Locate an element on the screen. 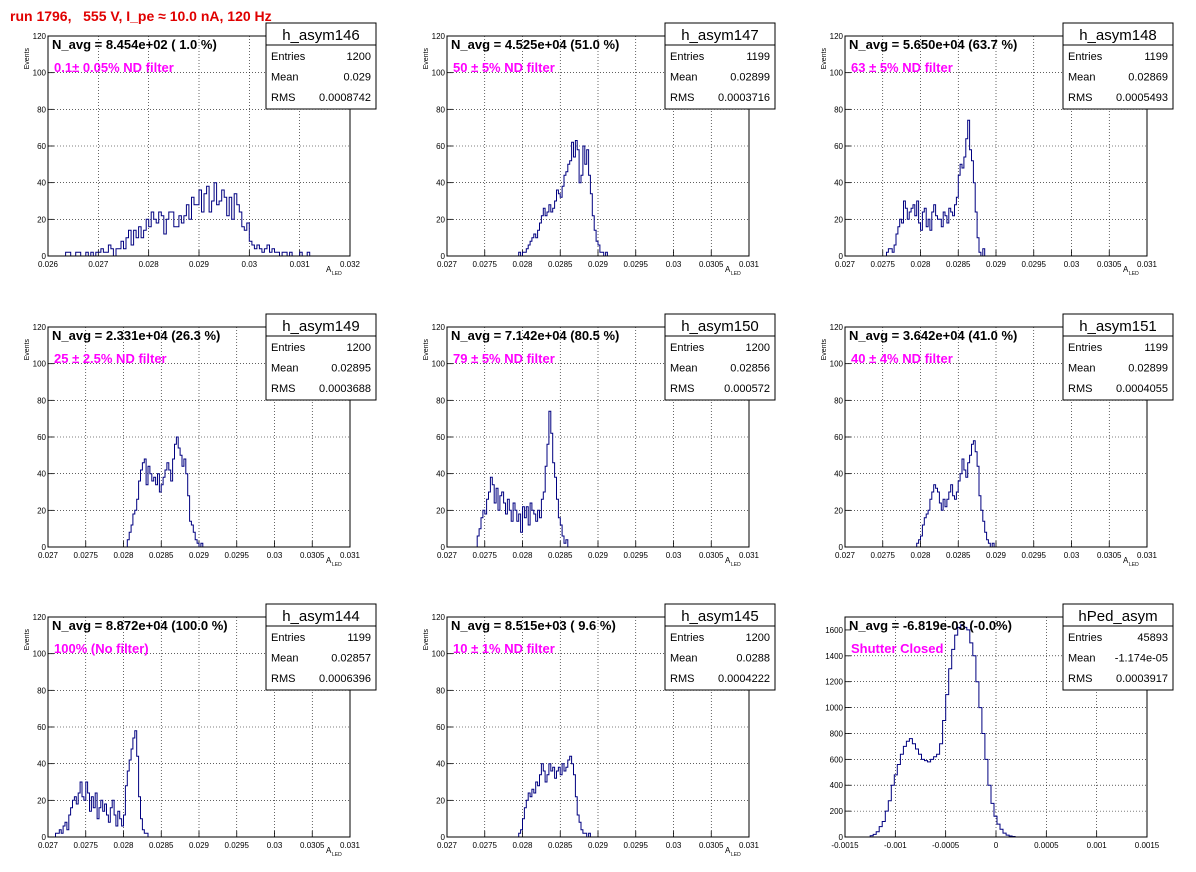 This screenshot has height=872, width=1196. y-tick-label: 1000 is located at coordinates (834, 708).